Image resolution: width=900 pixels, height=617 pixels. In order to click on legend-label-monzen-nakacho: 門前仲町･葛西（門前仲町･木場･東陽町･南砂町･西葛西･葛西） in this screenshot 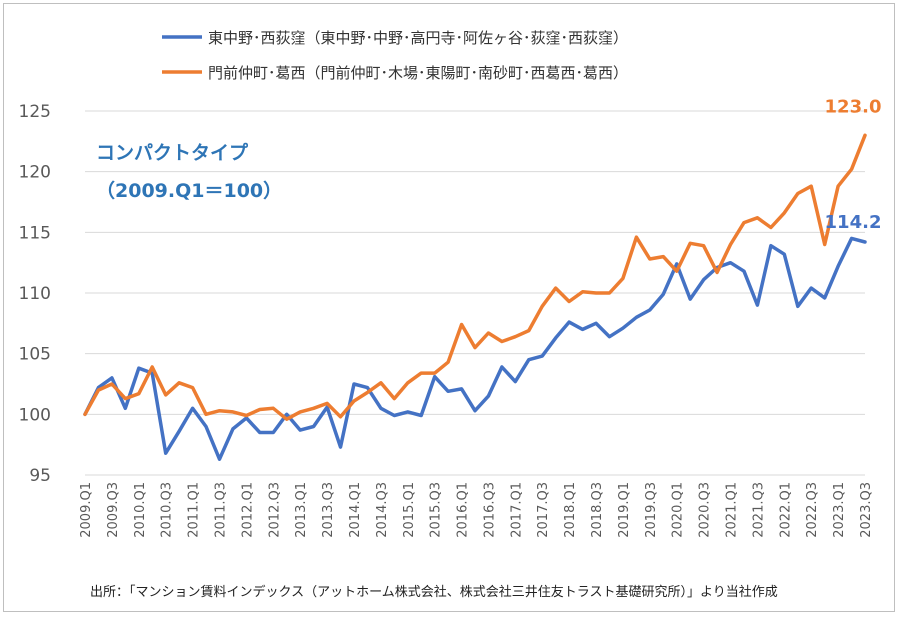, I will do `click(418, 73)`.